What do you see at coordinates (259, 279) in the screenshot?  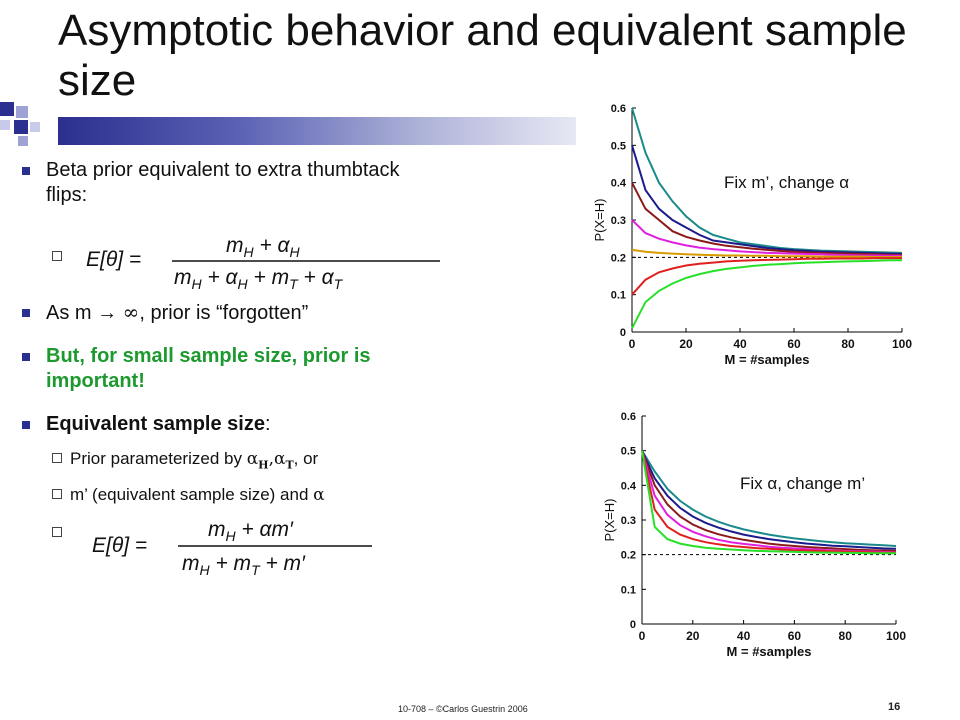 I see `svg-text: mH + αH + mT + αT` at bounding box center [259, 279].